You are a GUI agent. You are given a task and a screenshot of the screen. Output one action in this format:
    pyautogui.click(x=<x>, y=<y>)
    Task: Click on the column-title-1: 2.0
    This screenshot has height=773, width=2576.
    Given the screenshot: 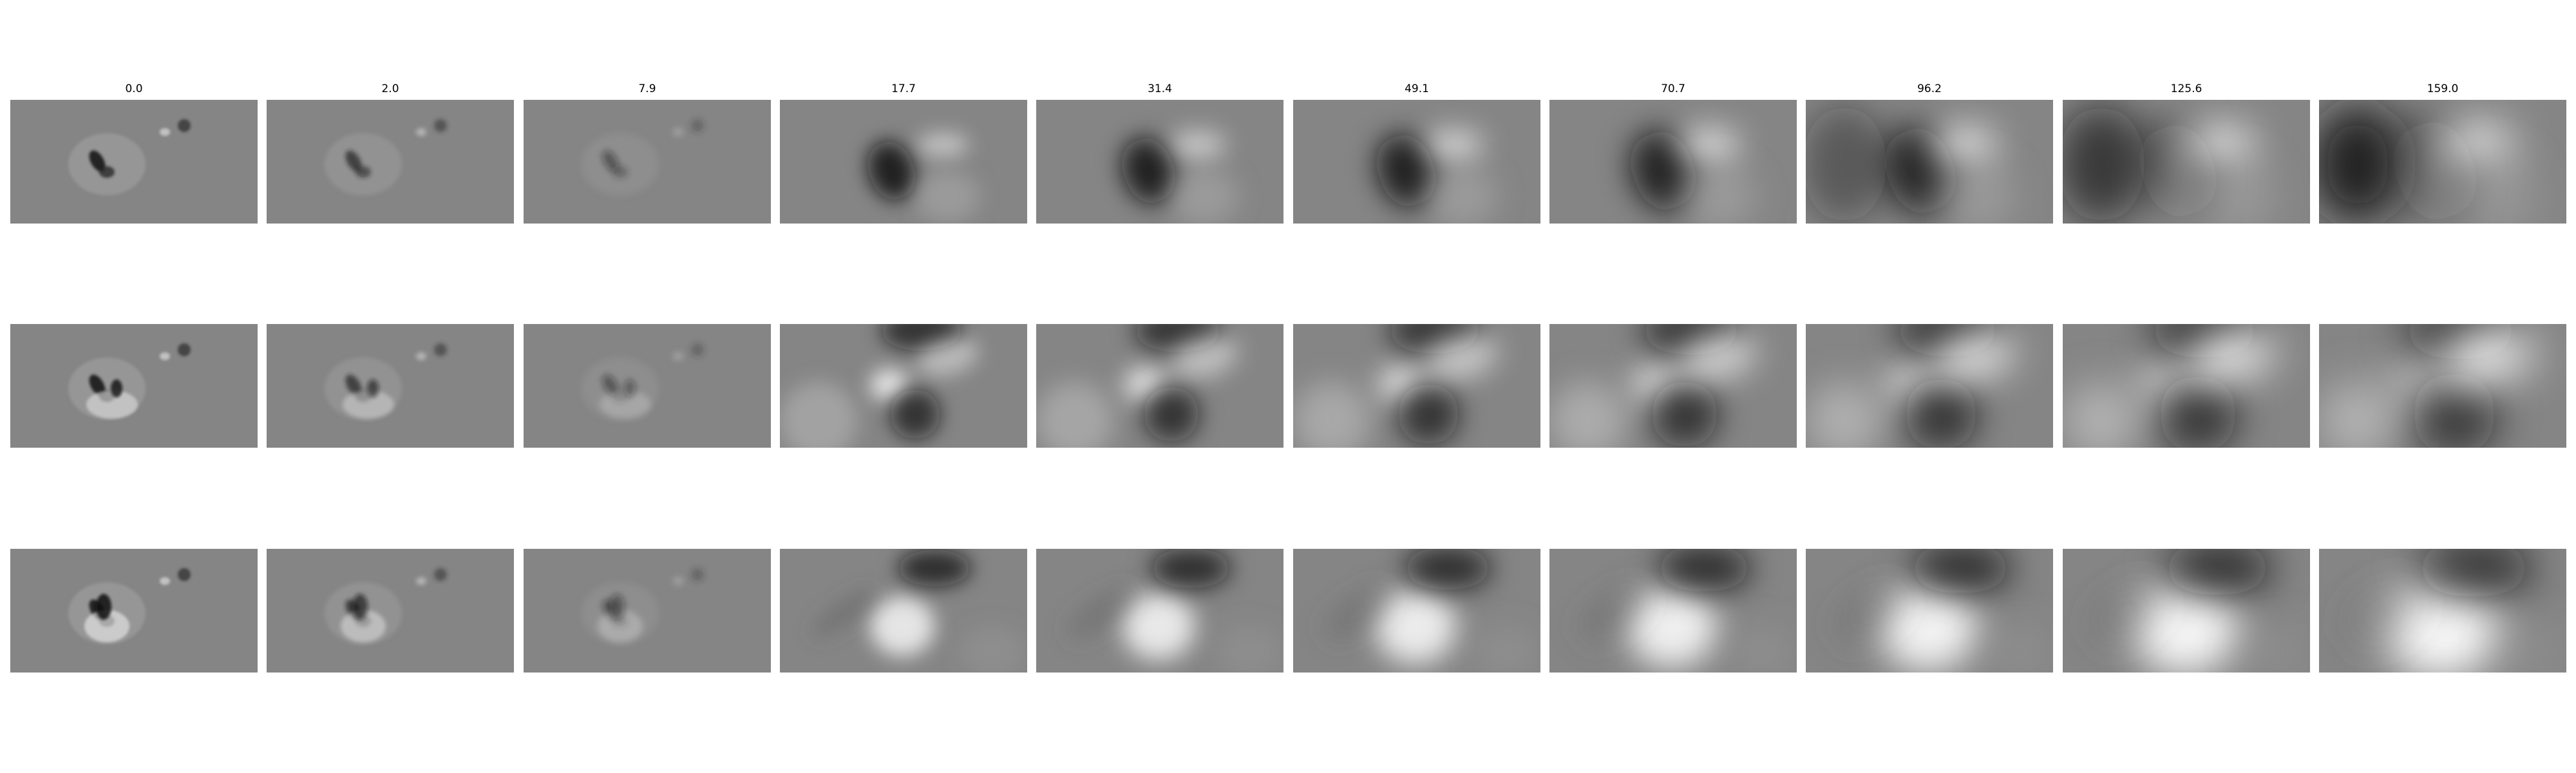 What is the action you would take?
    pyautogui.click(x=390, y=88)
    